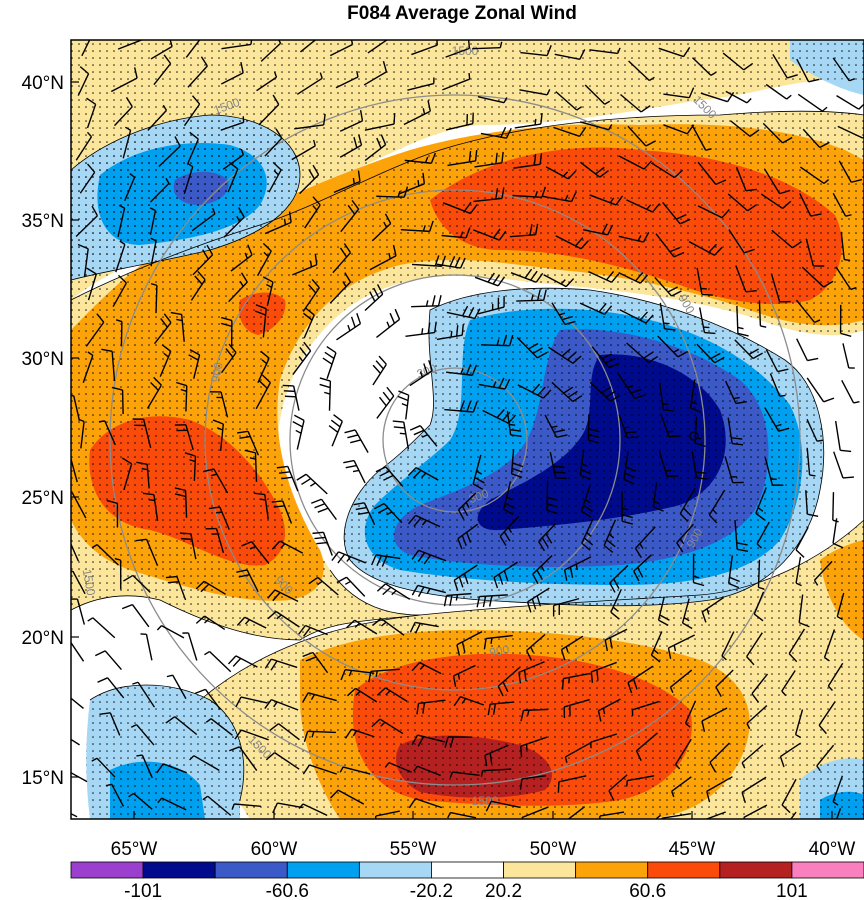 The image size is (864, 900). I want to click on colorbar: -101 -60.6 -20.2 20.2 60.6 101, so click(467, 880).